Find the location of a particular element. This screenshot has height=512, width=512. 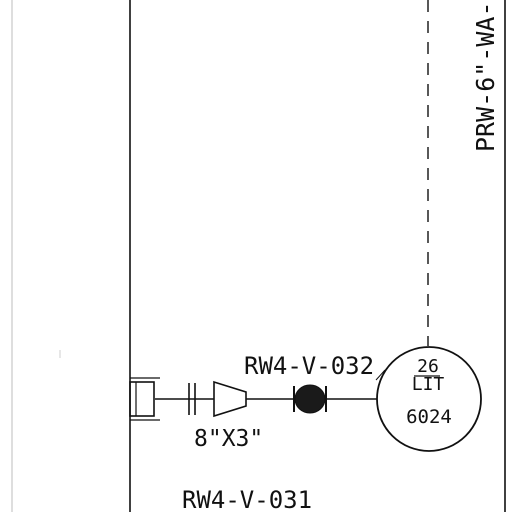

valve-tag-rw4-v-032: RW4-V-032 is located at coordinates (309, 366).